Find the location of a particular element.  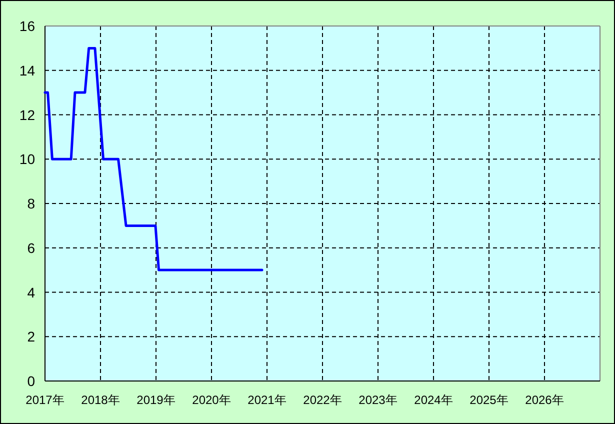

y-tick-label: 10 is located at coordinates (27, 159).